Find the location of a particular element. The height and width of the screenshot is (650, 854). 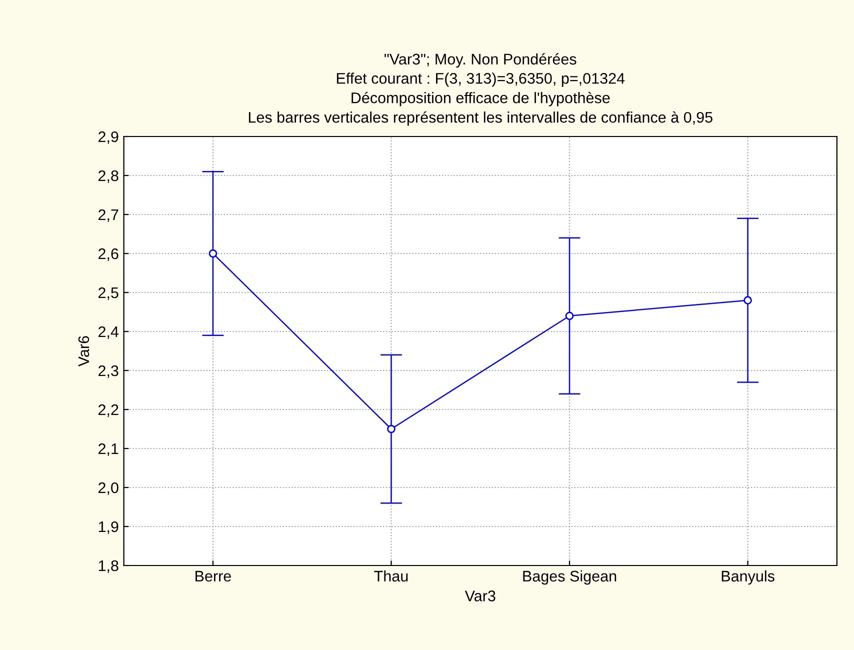

y-tick-label: 2,1 is located at coordinates (108, 449).